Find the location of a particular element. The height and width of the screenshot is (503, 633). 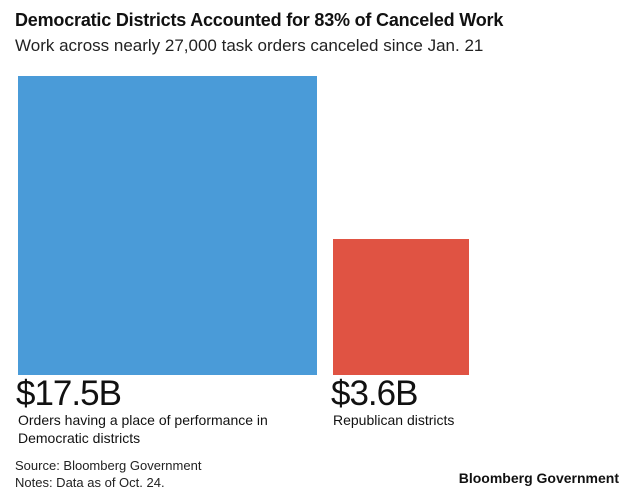

notes: Notes: Data as of Oct. 24. is located at coordinates (90, 482).